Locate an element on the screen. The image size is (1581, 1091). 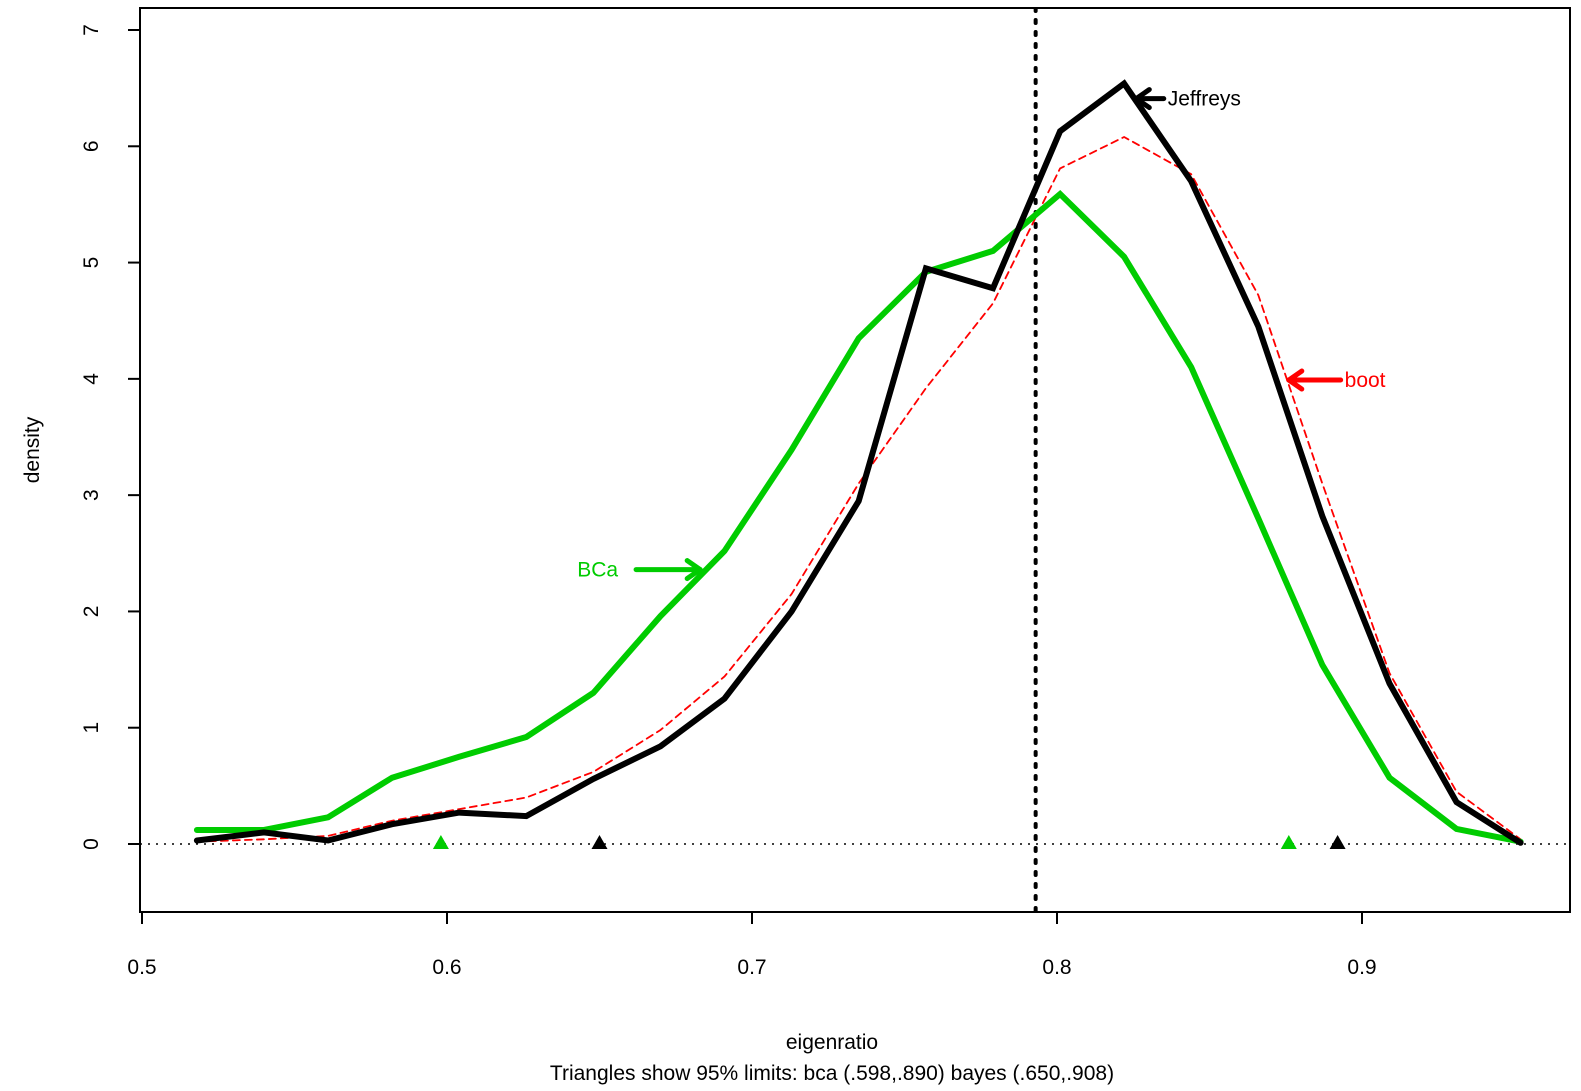
y-tick-label: 5 is located at coordinates (91, 263).